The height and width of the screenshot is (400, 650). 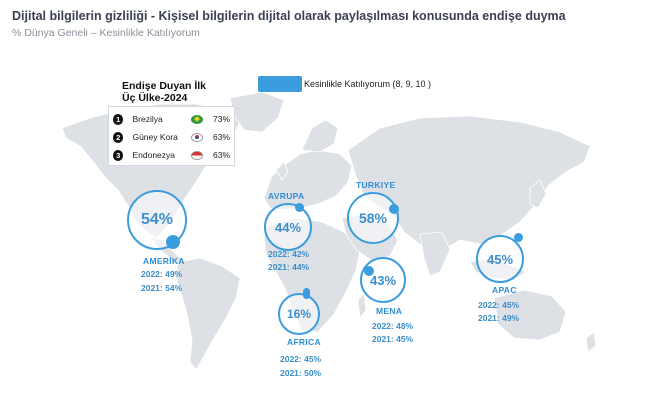 I want to click on turkiye-label: TURKIYE, so click(x=376, y=185).